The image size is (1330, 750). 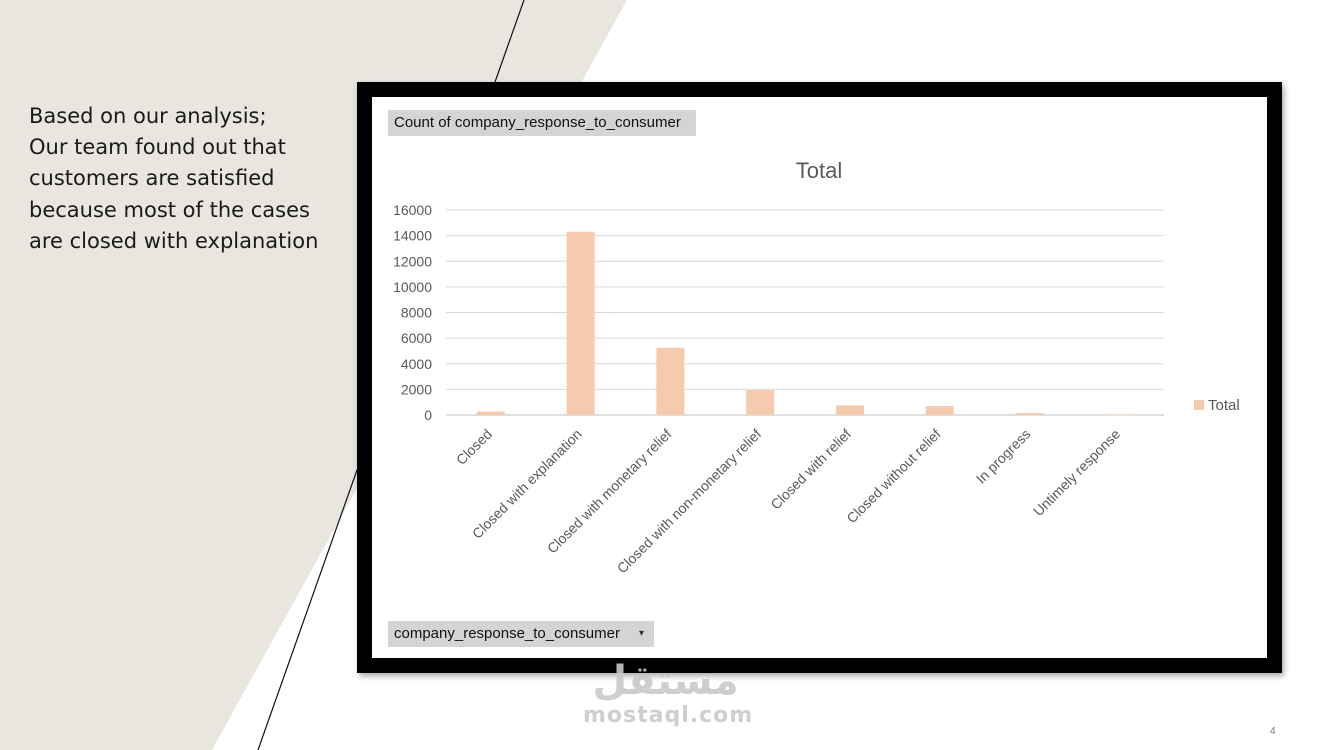 What do you see at coordinates (509, 41) in the screenshot?
I see `decorative-line-top` at bounding box center [509, 41].